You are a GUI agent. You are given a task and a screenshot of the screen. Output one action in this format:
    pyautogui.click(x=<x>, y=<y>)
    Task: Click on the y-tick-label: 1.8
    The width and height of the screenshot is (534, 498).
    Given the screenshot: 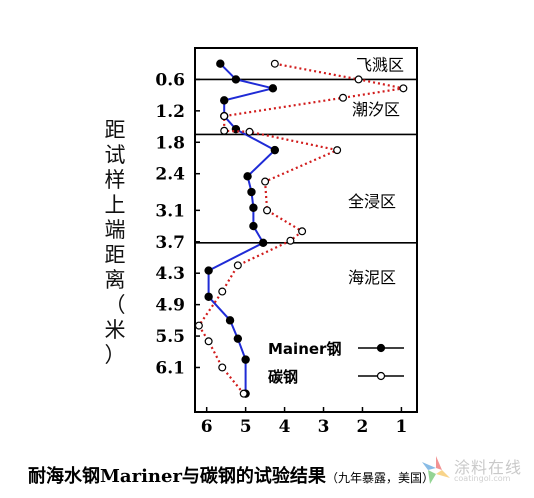 What is the action you would take?
    pyautogui.click(x=170, y=143)
    